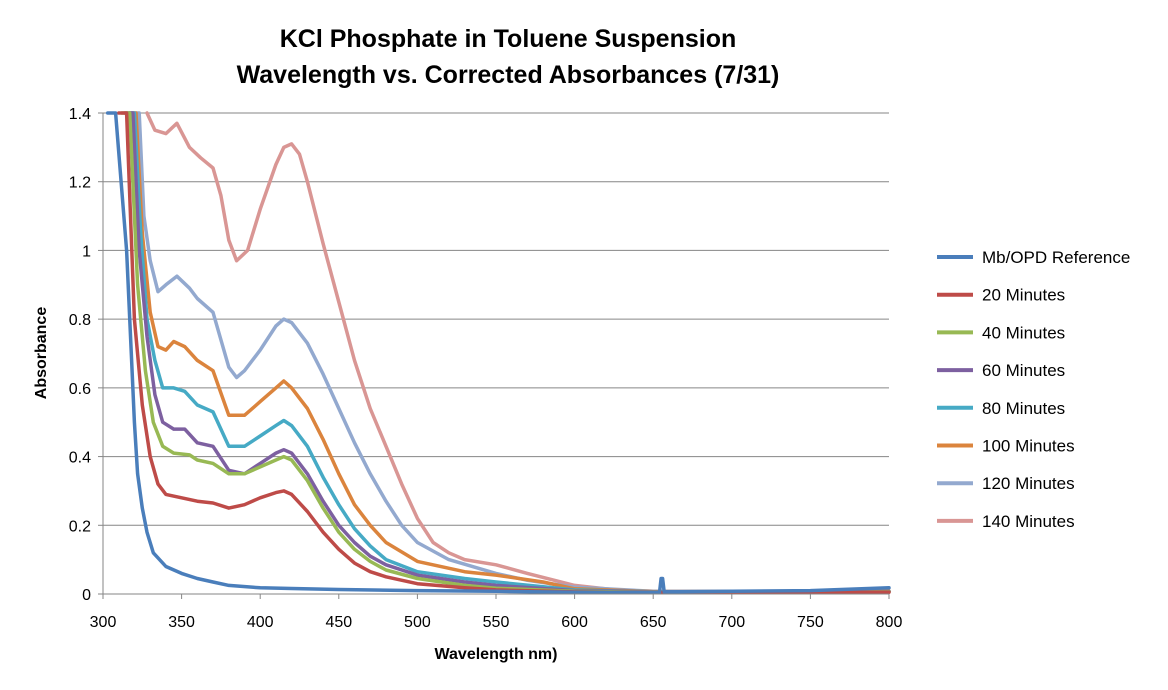  I want to click on legend-entry: 20 Minutes, so click(1023, 295).